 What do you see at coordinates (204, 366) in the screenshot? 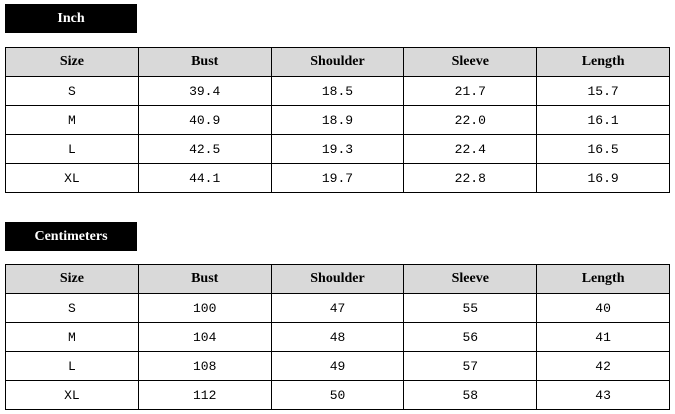
I see `table-cell: 108` at bounding box center [204, 366].